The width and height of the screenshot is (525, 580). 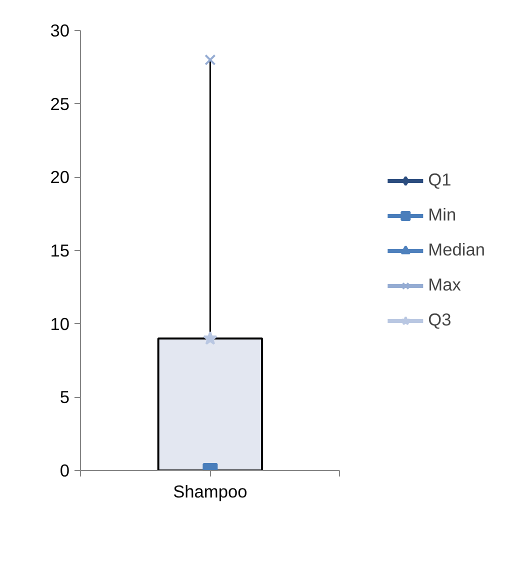 What do you see at coordinates (65, 397) in the screenshot?
I see `y-tick-label: 5` at bounding box center [65, 397].